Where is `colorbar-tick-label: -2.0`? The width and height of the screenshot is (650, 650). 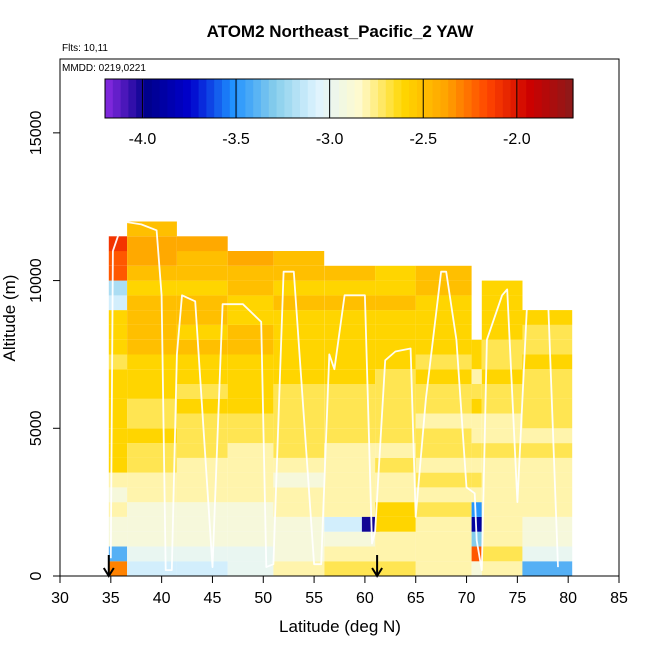
colorbar-tick-label: -2.0 is located at coordinates (517, 139).